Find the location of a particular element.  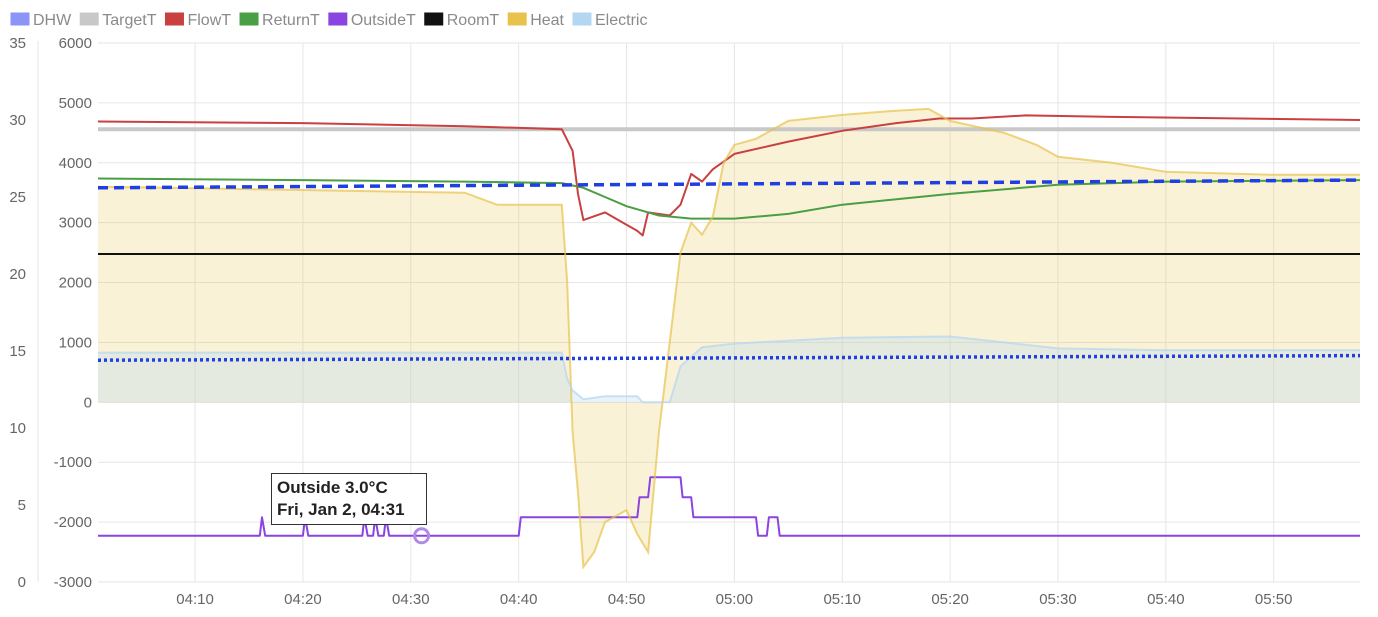

temperature-tick-label: 15 is located at coordinates (17, 351).